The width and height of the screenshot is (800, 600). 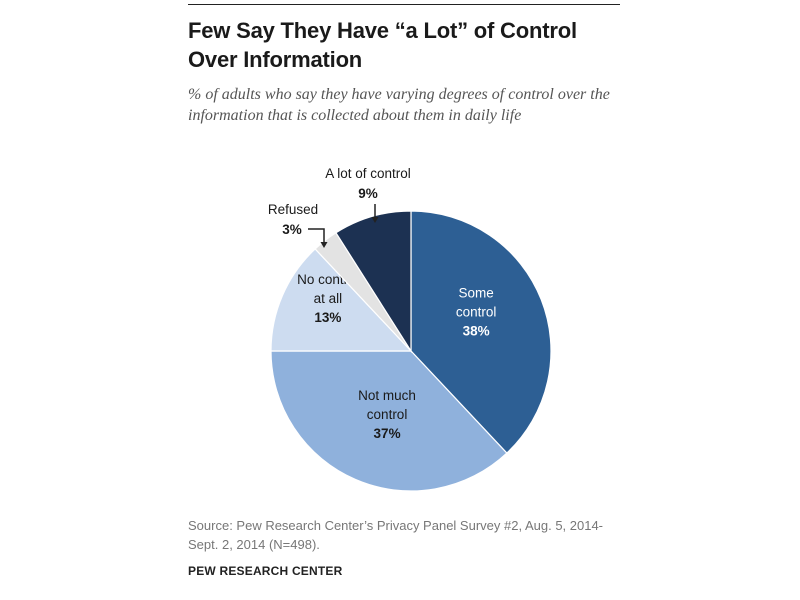 What do you see at coordinates (293, 209) in the screenshot?
I see `slice-label-refused: Refused` at bounding box center [293, 209].